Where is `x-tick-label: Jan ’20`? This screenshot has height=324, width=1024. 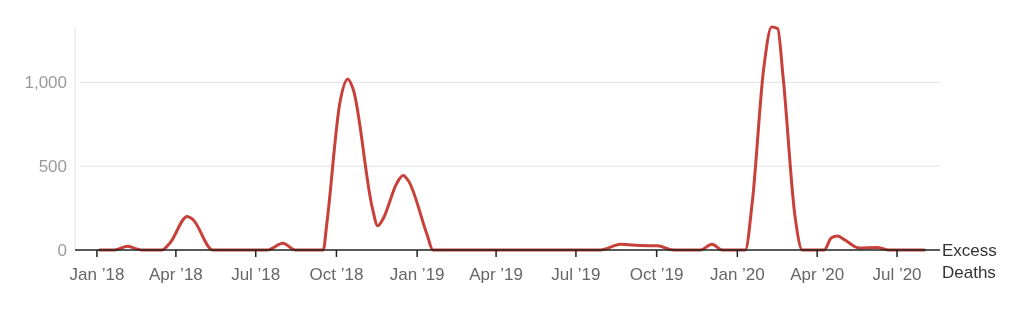
x-tick-label: Jan ’20 is located at coordinates (737, 274).